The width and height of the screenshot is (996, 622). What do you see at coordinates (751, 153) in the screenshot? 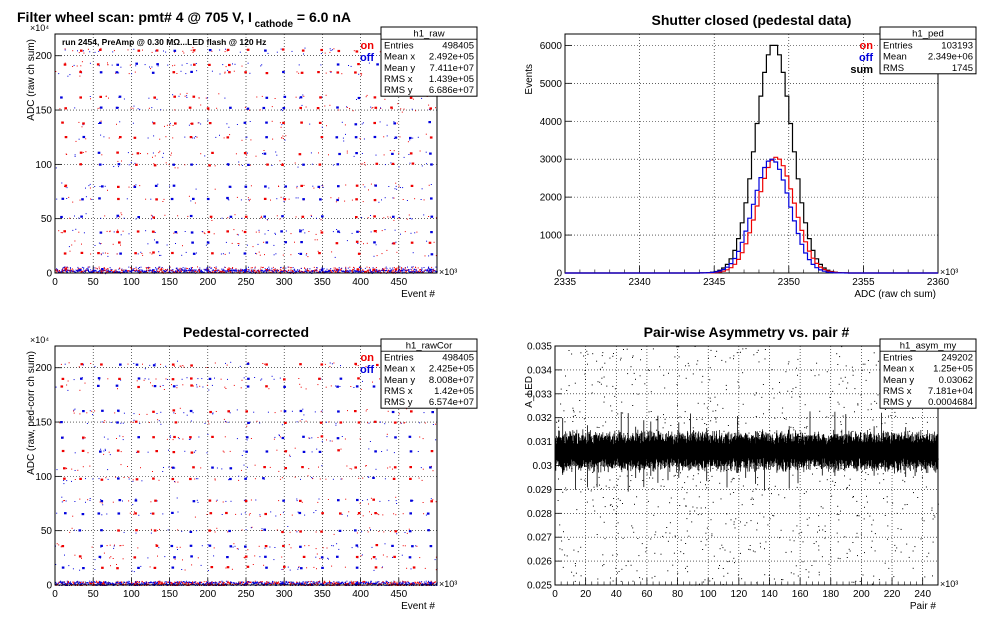
I see `plot-frame` at bounding box center [751, 153].